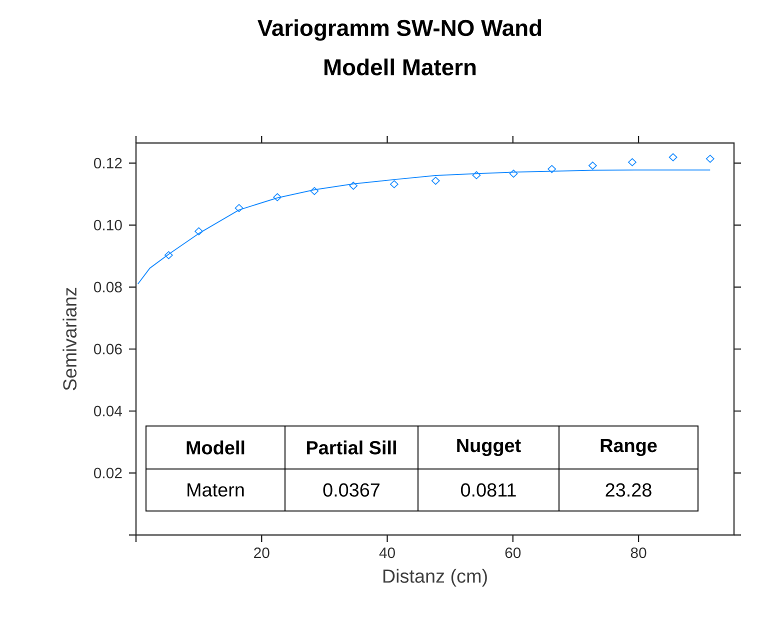 This screenshot has height=644, width=778. Describe the element at coordinates (488, 490) in the screenshot. I see `annotation: 0.0811` at that location.